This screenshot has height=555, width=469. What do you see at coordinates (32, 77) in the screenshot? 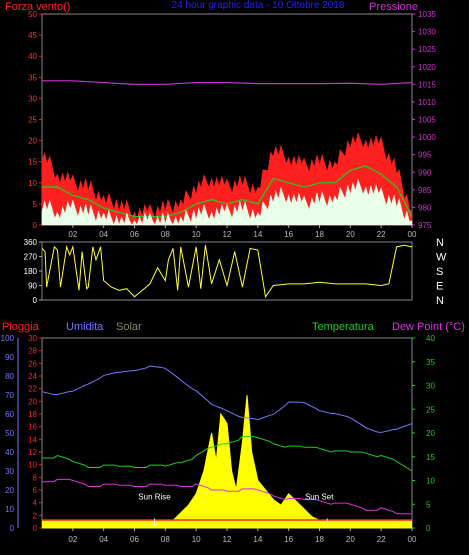
I see `wind-y-tick-label: 35` at bounding box center [32, 77].